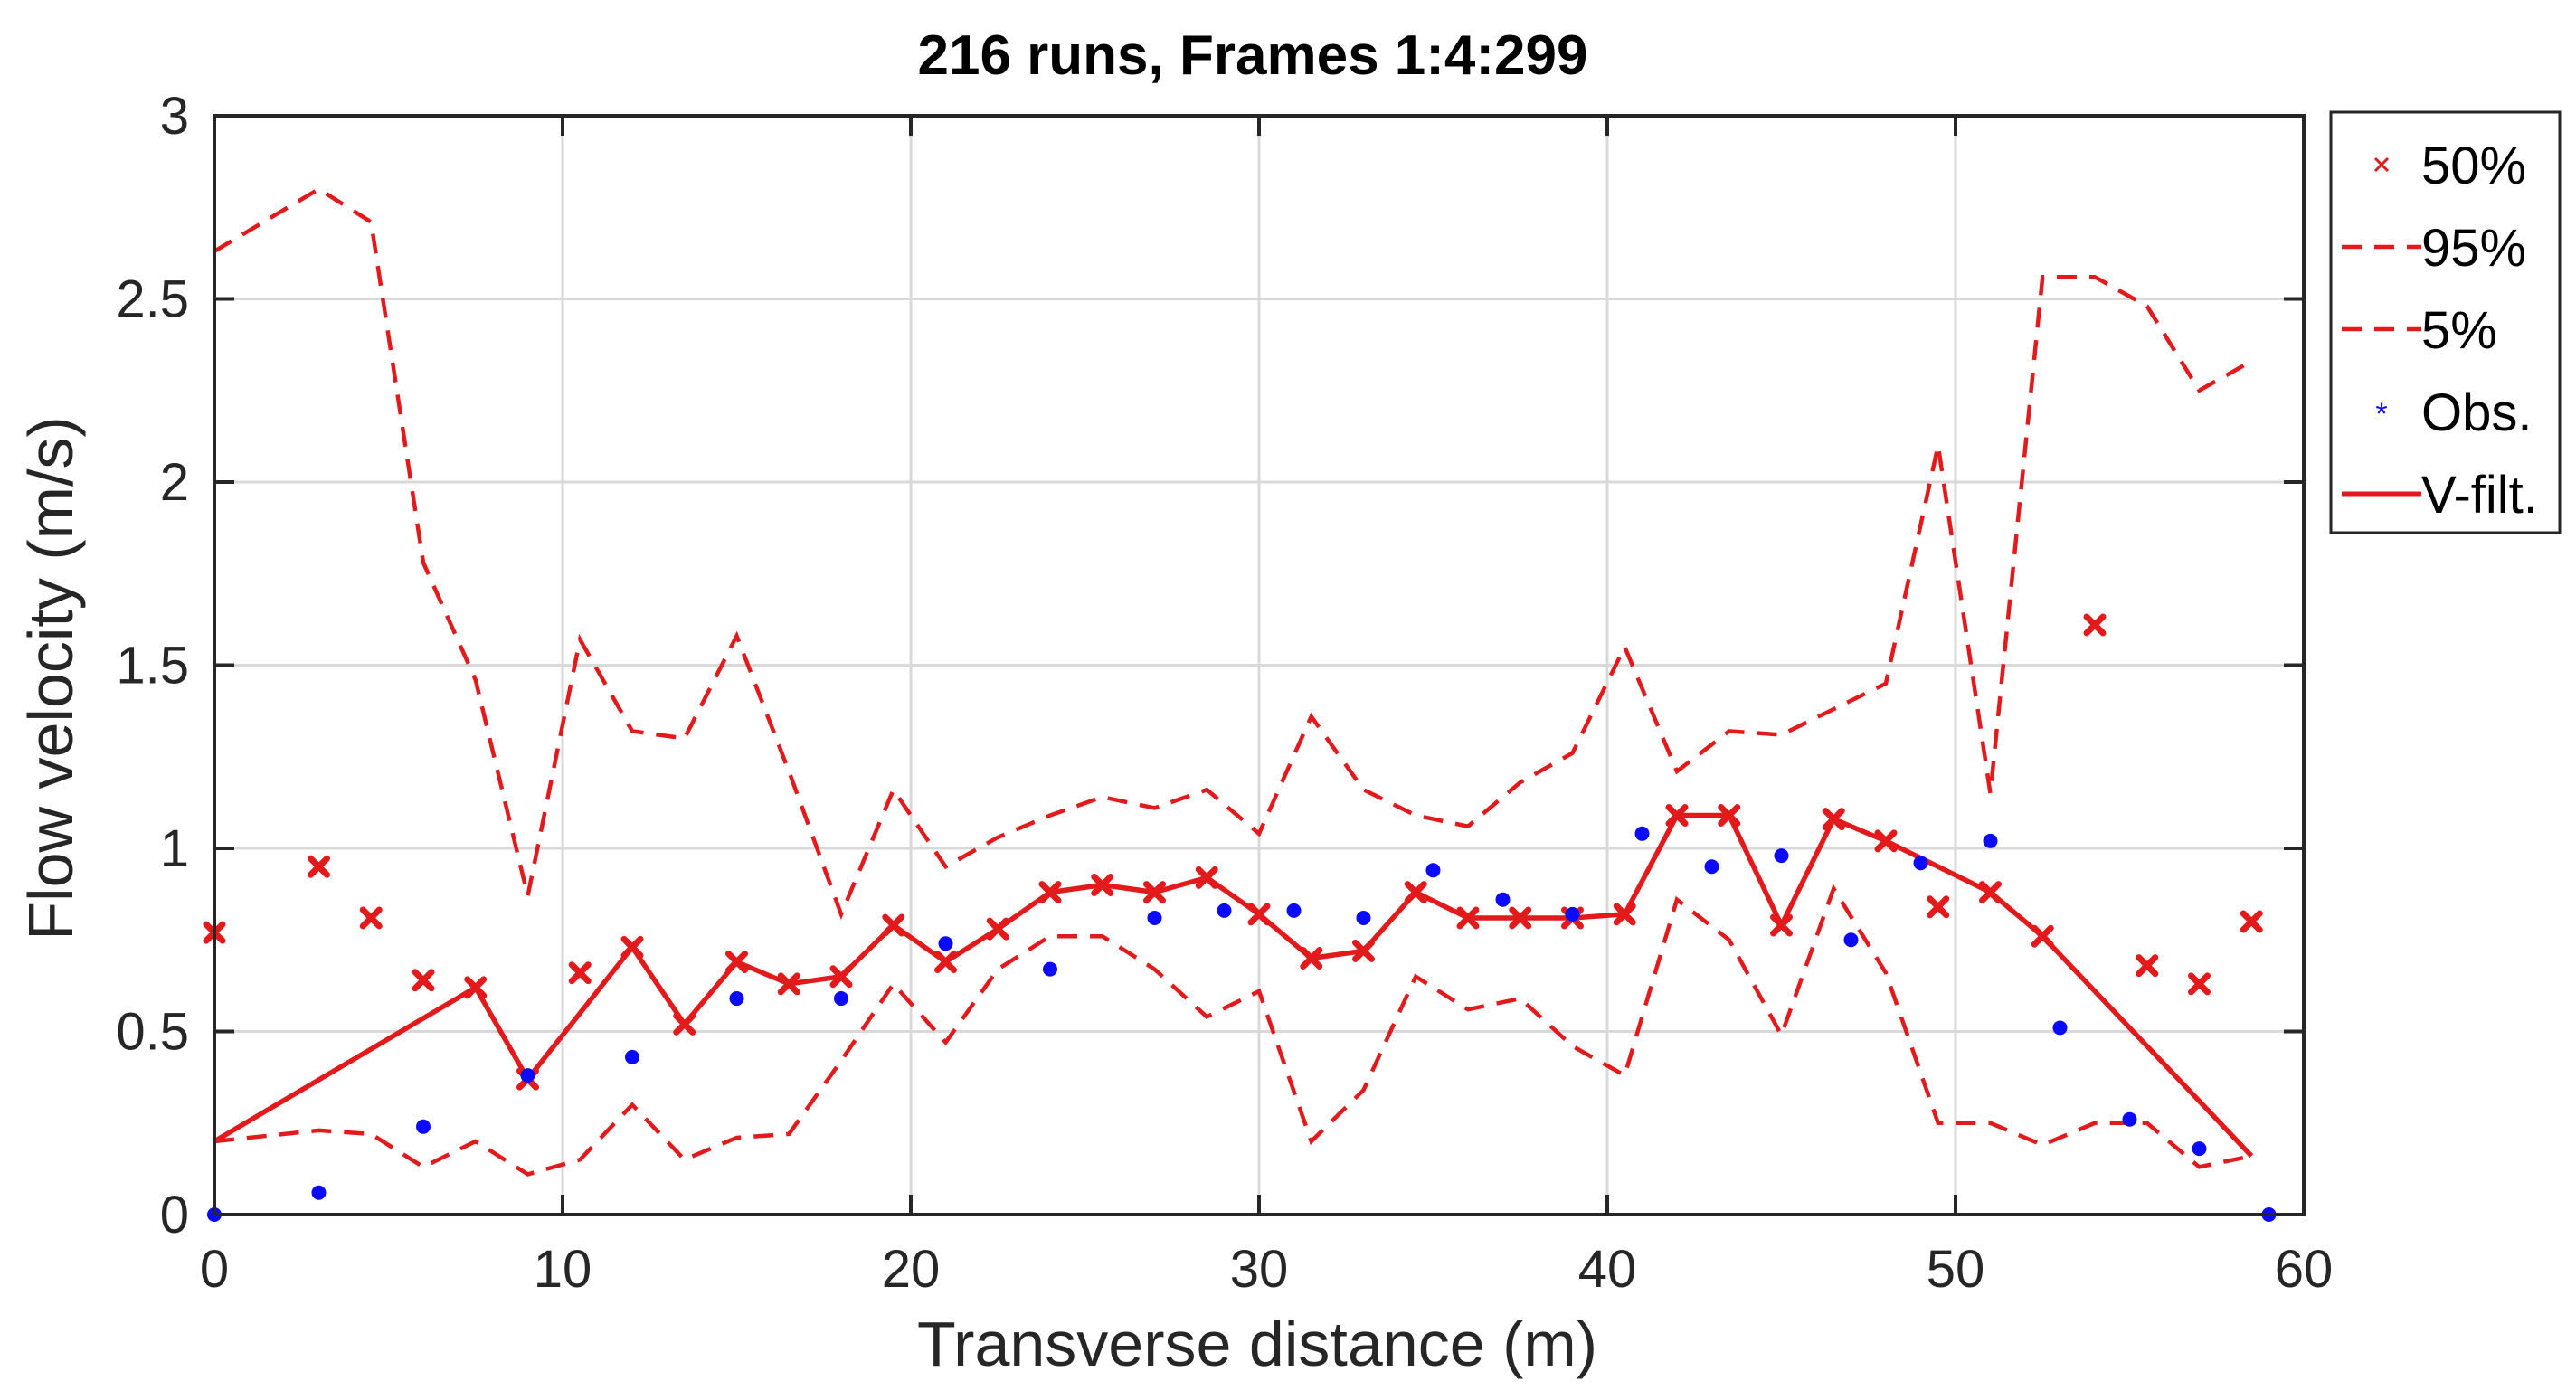 Image resolution: width=2576 pixels, height=1400 pixels. I want to click on y-tick-label: 0, so click(174, 1215).